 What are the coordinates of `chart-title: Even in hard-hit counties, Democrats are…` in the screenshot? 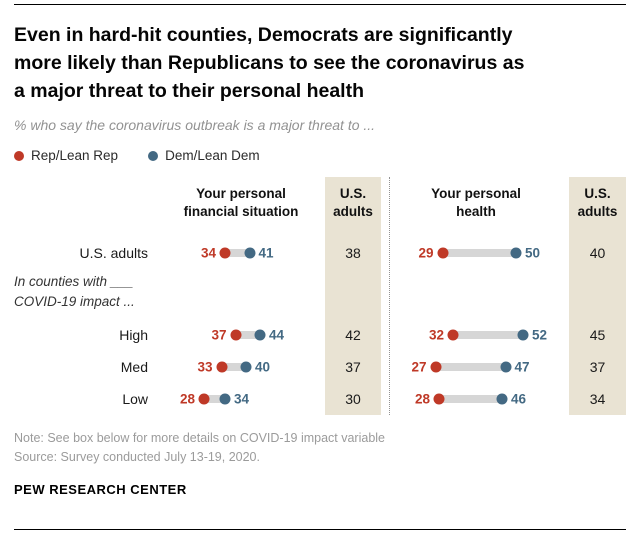 It's located at (320, 63).